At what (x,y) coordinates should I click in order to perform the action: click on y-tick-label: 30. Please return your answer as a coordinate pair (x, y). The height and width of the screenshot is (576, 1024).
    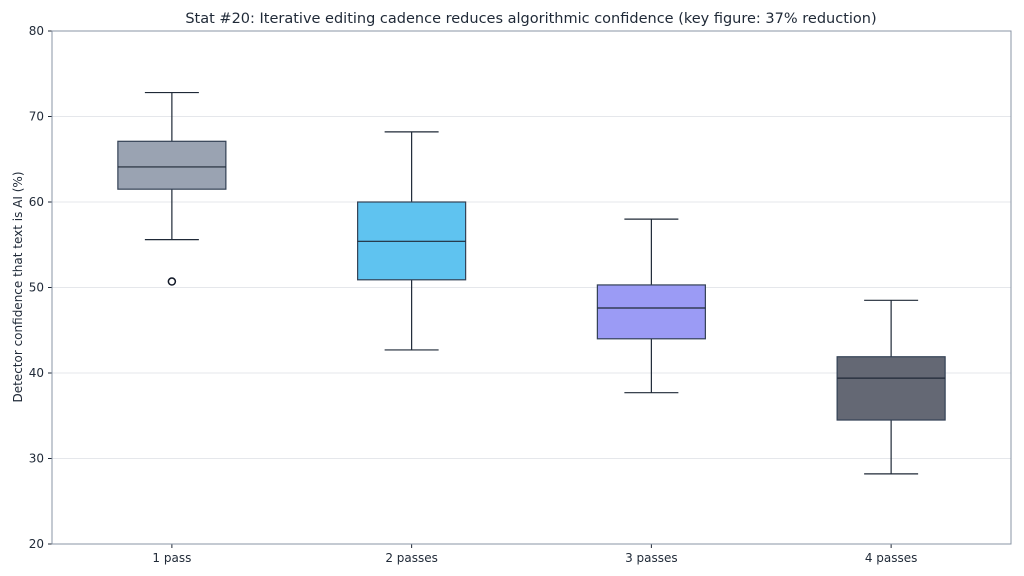
    Looking at the image, I should click on (36, 459).